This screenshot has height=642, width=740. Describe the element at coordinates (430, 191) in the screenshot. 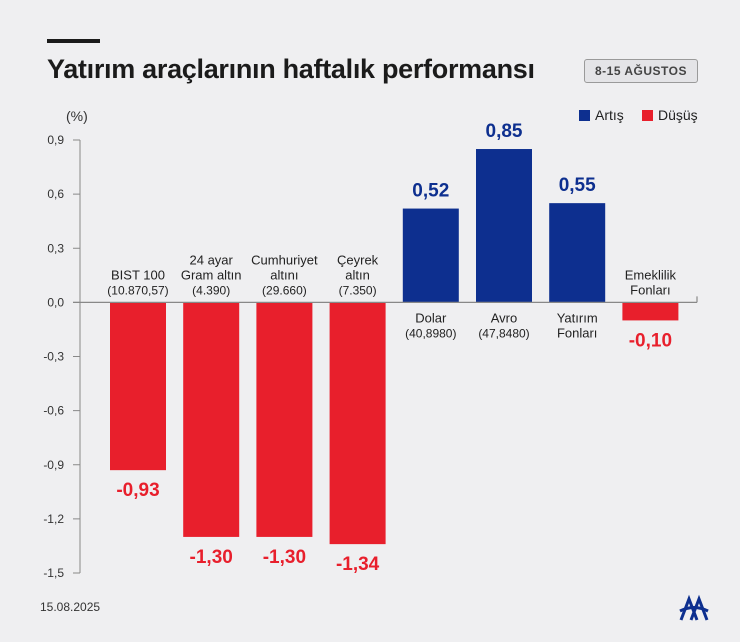

I see `bar-value-label: 0,52` at that location.